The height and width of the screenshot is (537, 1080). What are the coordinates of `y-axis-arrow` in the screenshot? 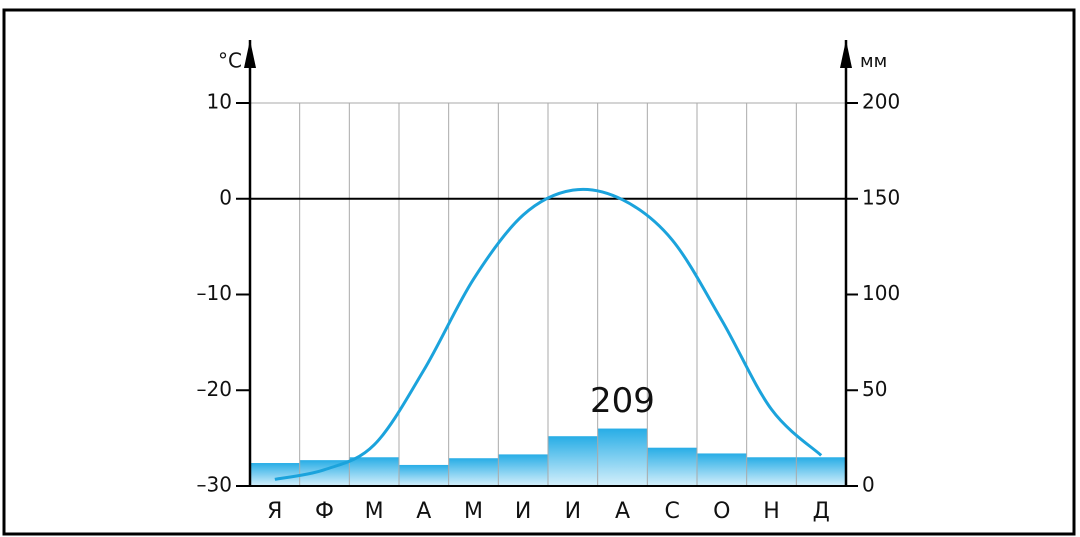 It's located at (250, 54).